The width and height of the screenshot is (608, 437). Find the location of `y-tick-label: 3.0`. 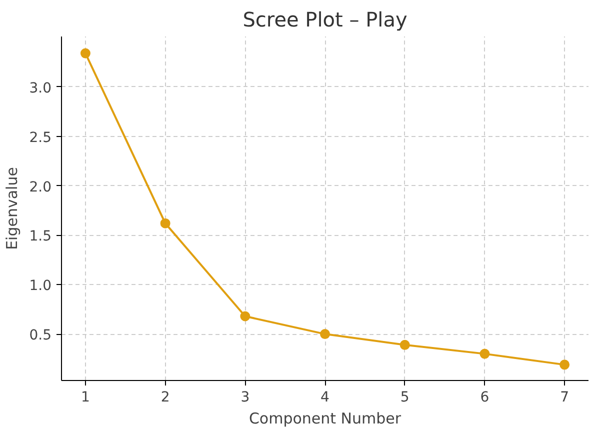

y-tick-label: 3.0 is located at coordinates (40, 88).